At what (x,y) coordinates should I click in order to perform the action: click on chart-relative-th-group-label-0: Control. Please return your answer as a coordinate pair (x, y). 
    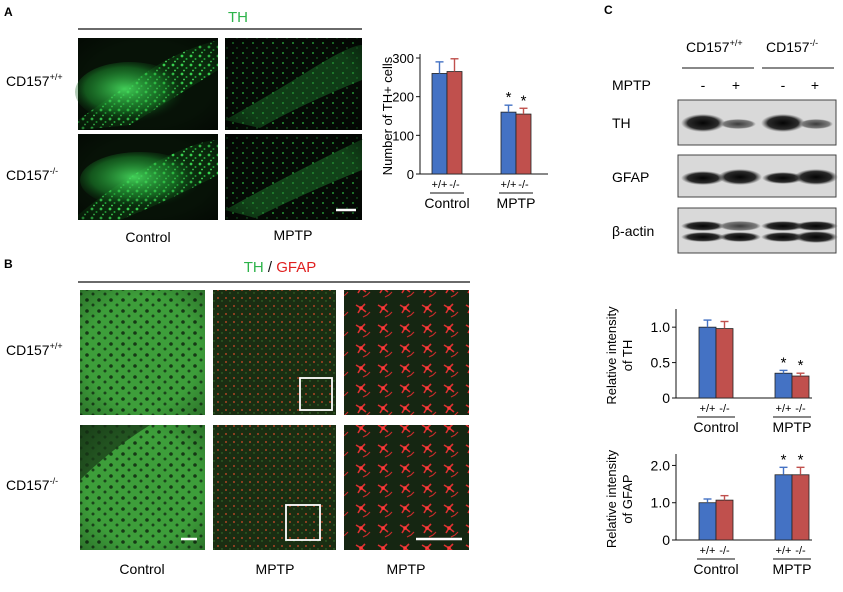
    Looking at the image, I should click on (715, 427).